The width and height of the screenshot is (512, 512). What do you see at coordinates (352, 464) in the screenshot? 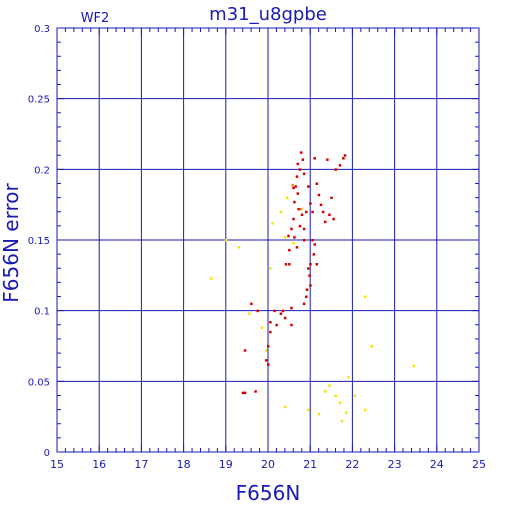
I see `x-tick-label: 22` at bounding box center [352, 464].